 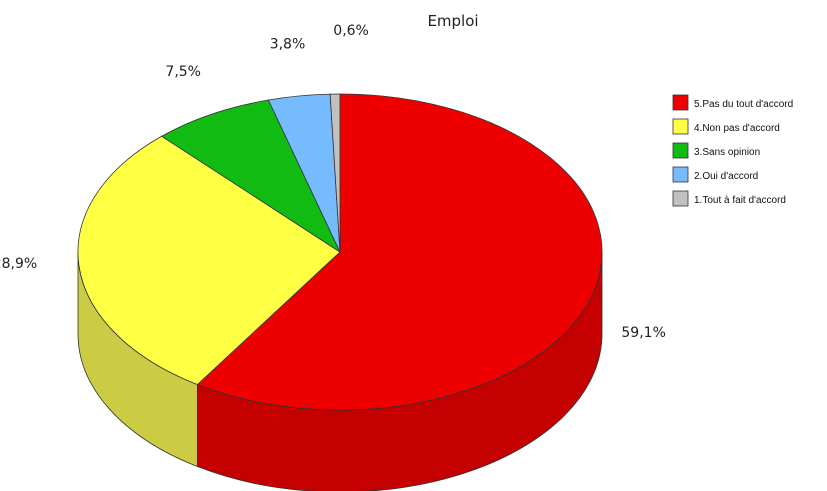 What do you see at coordinates (183, 72) in the screenshot?
I see `label-3-sans-opinion: 7,5%` at bounding box center [183, 72].